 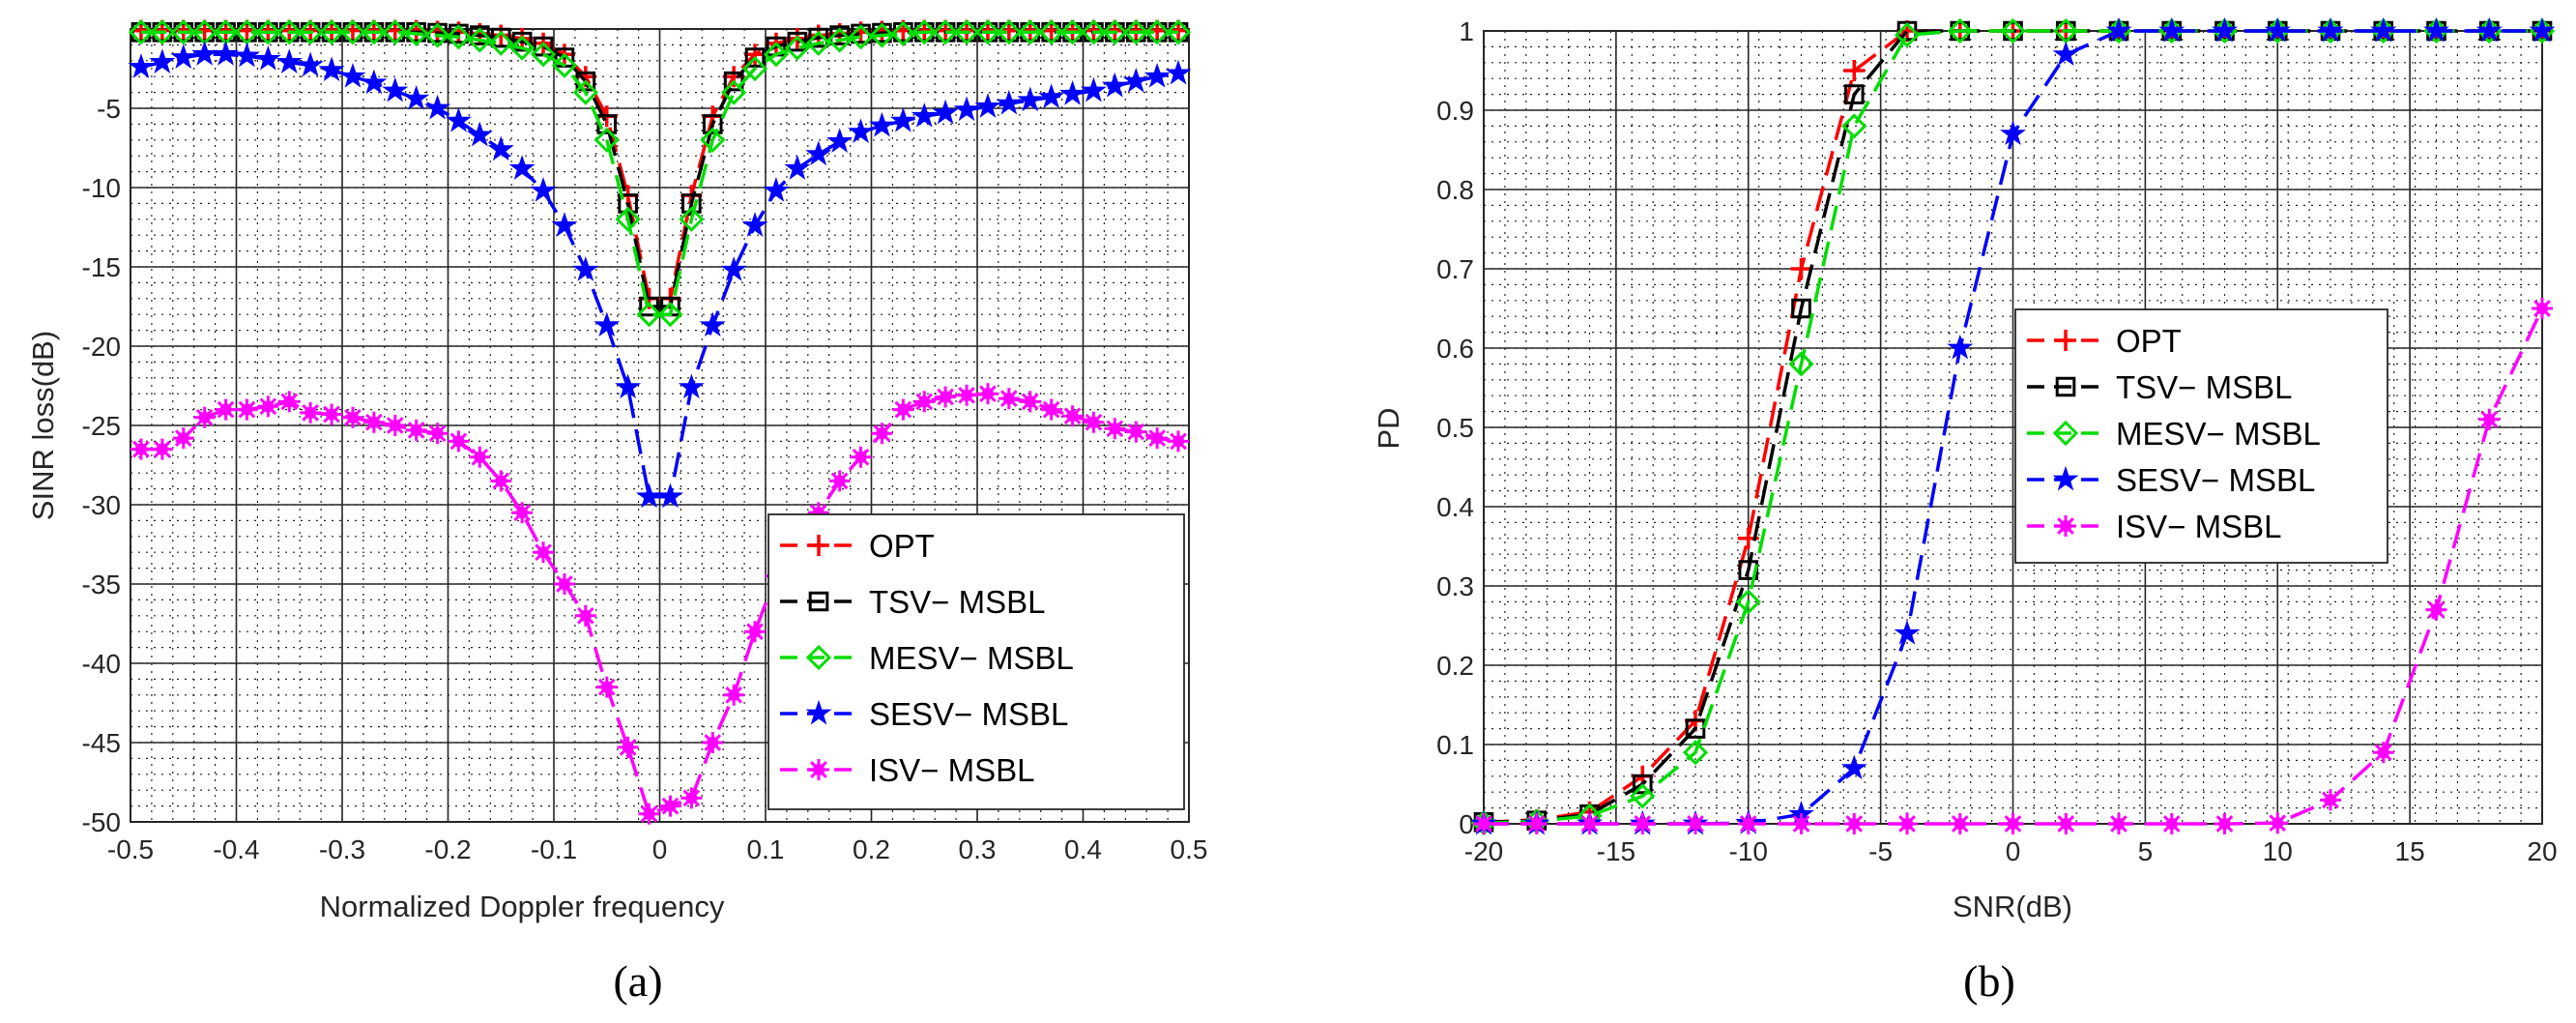 What do you see at coordinates (2199, 526) in the screenshot?
I see `legend-label: ISV− MSBL` at bounding box center [2199, 526].